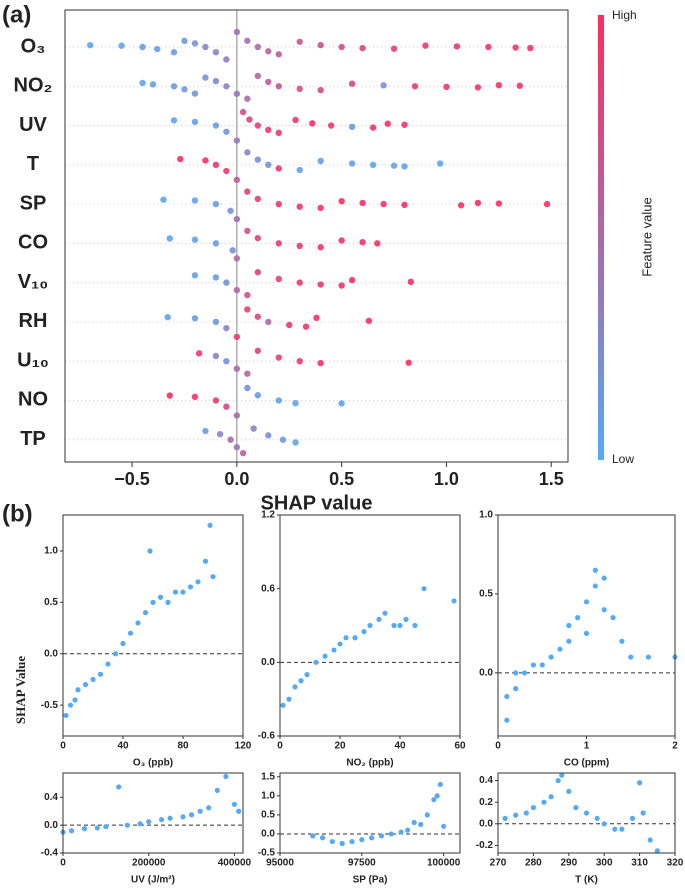 The image size is (685, 893). Describe the element at coordinates (498, 863) in the screenshot. I see `x-tick-label: 270` at that location.